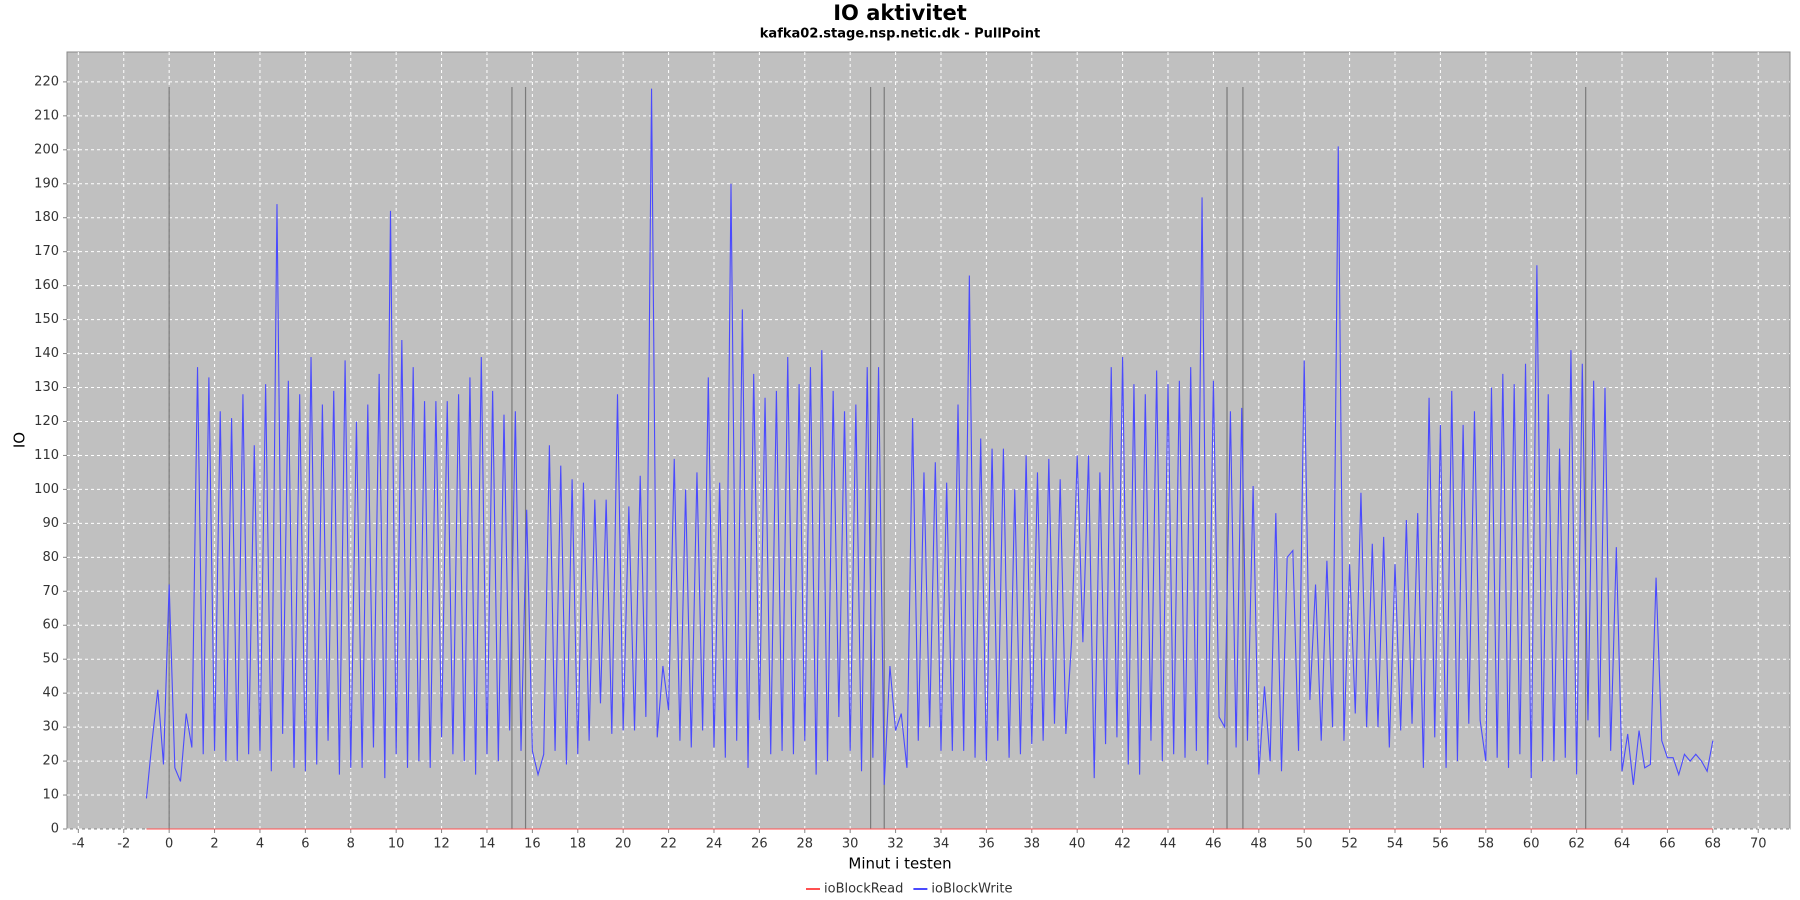 The image size is (1800, 900). Describe the element at coordinates (1259, 844) in the screenshot. I see `x-tick-label: 48` at that location.